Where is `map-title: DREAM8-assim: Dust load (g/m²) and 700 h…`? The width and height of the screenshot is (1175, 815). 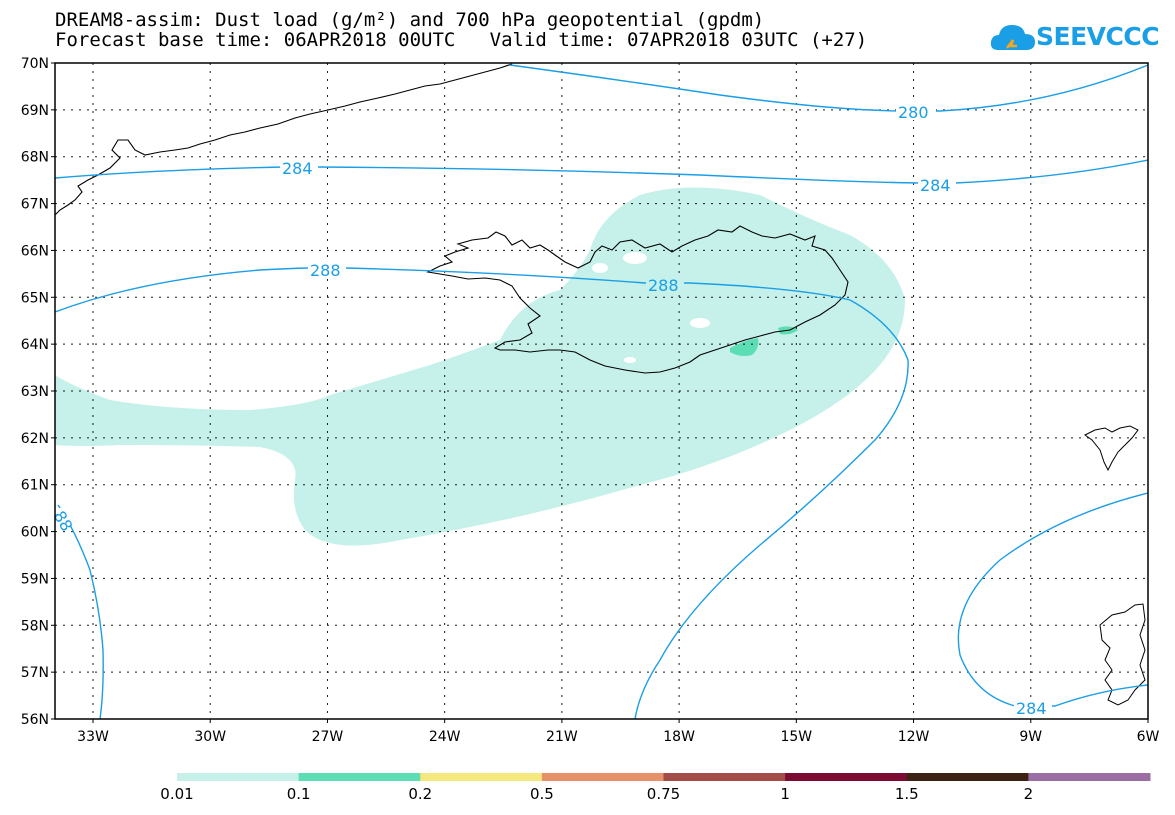 map-title: DREAM8-assim: Dust load (g/m²) and 700 h… is located at coordinates (410, 20).